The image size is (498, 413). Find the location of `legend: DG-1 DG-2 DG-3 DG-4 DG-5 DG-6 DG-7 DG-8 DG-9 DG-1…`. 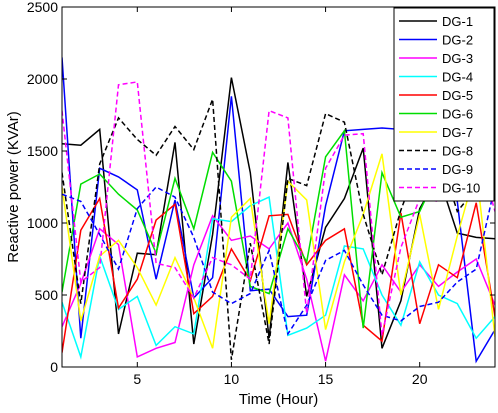

legend: DG-1 DG-2 DG-3 DG-4 DG-5 DG-6 DG-7 DG-8 DG-9 DG-1… is located at coordinates (444, 104).